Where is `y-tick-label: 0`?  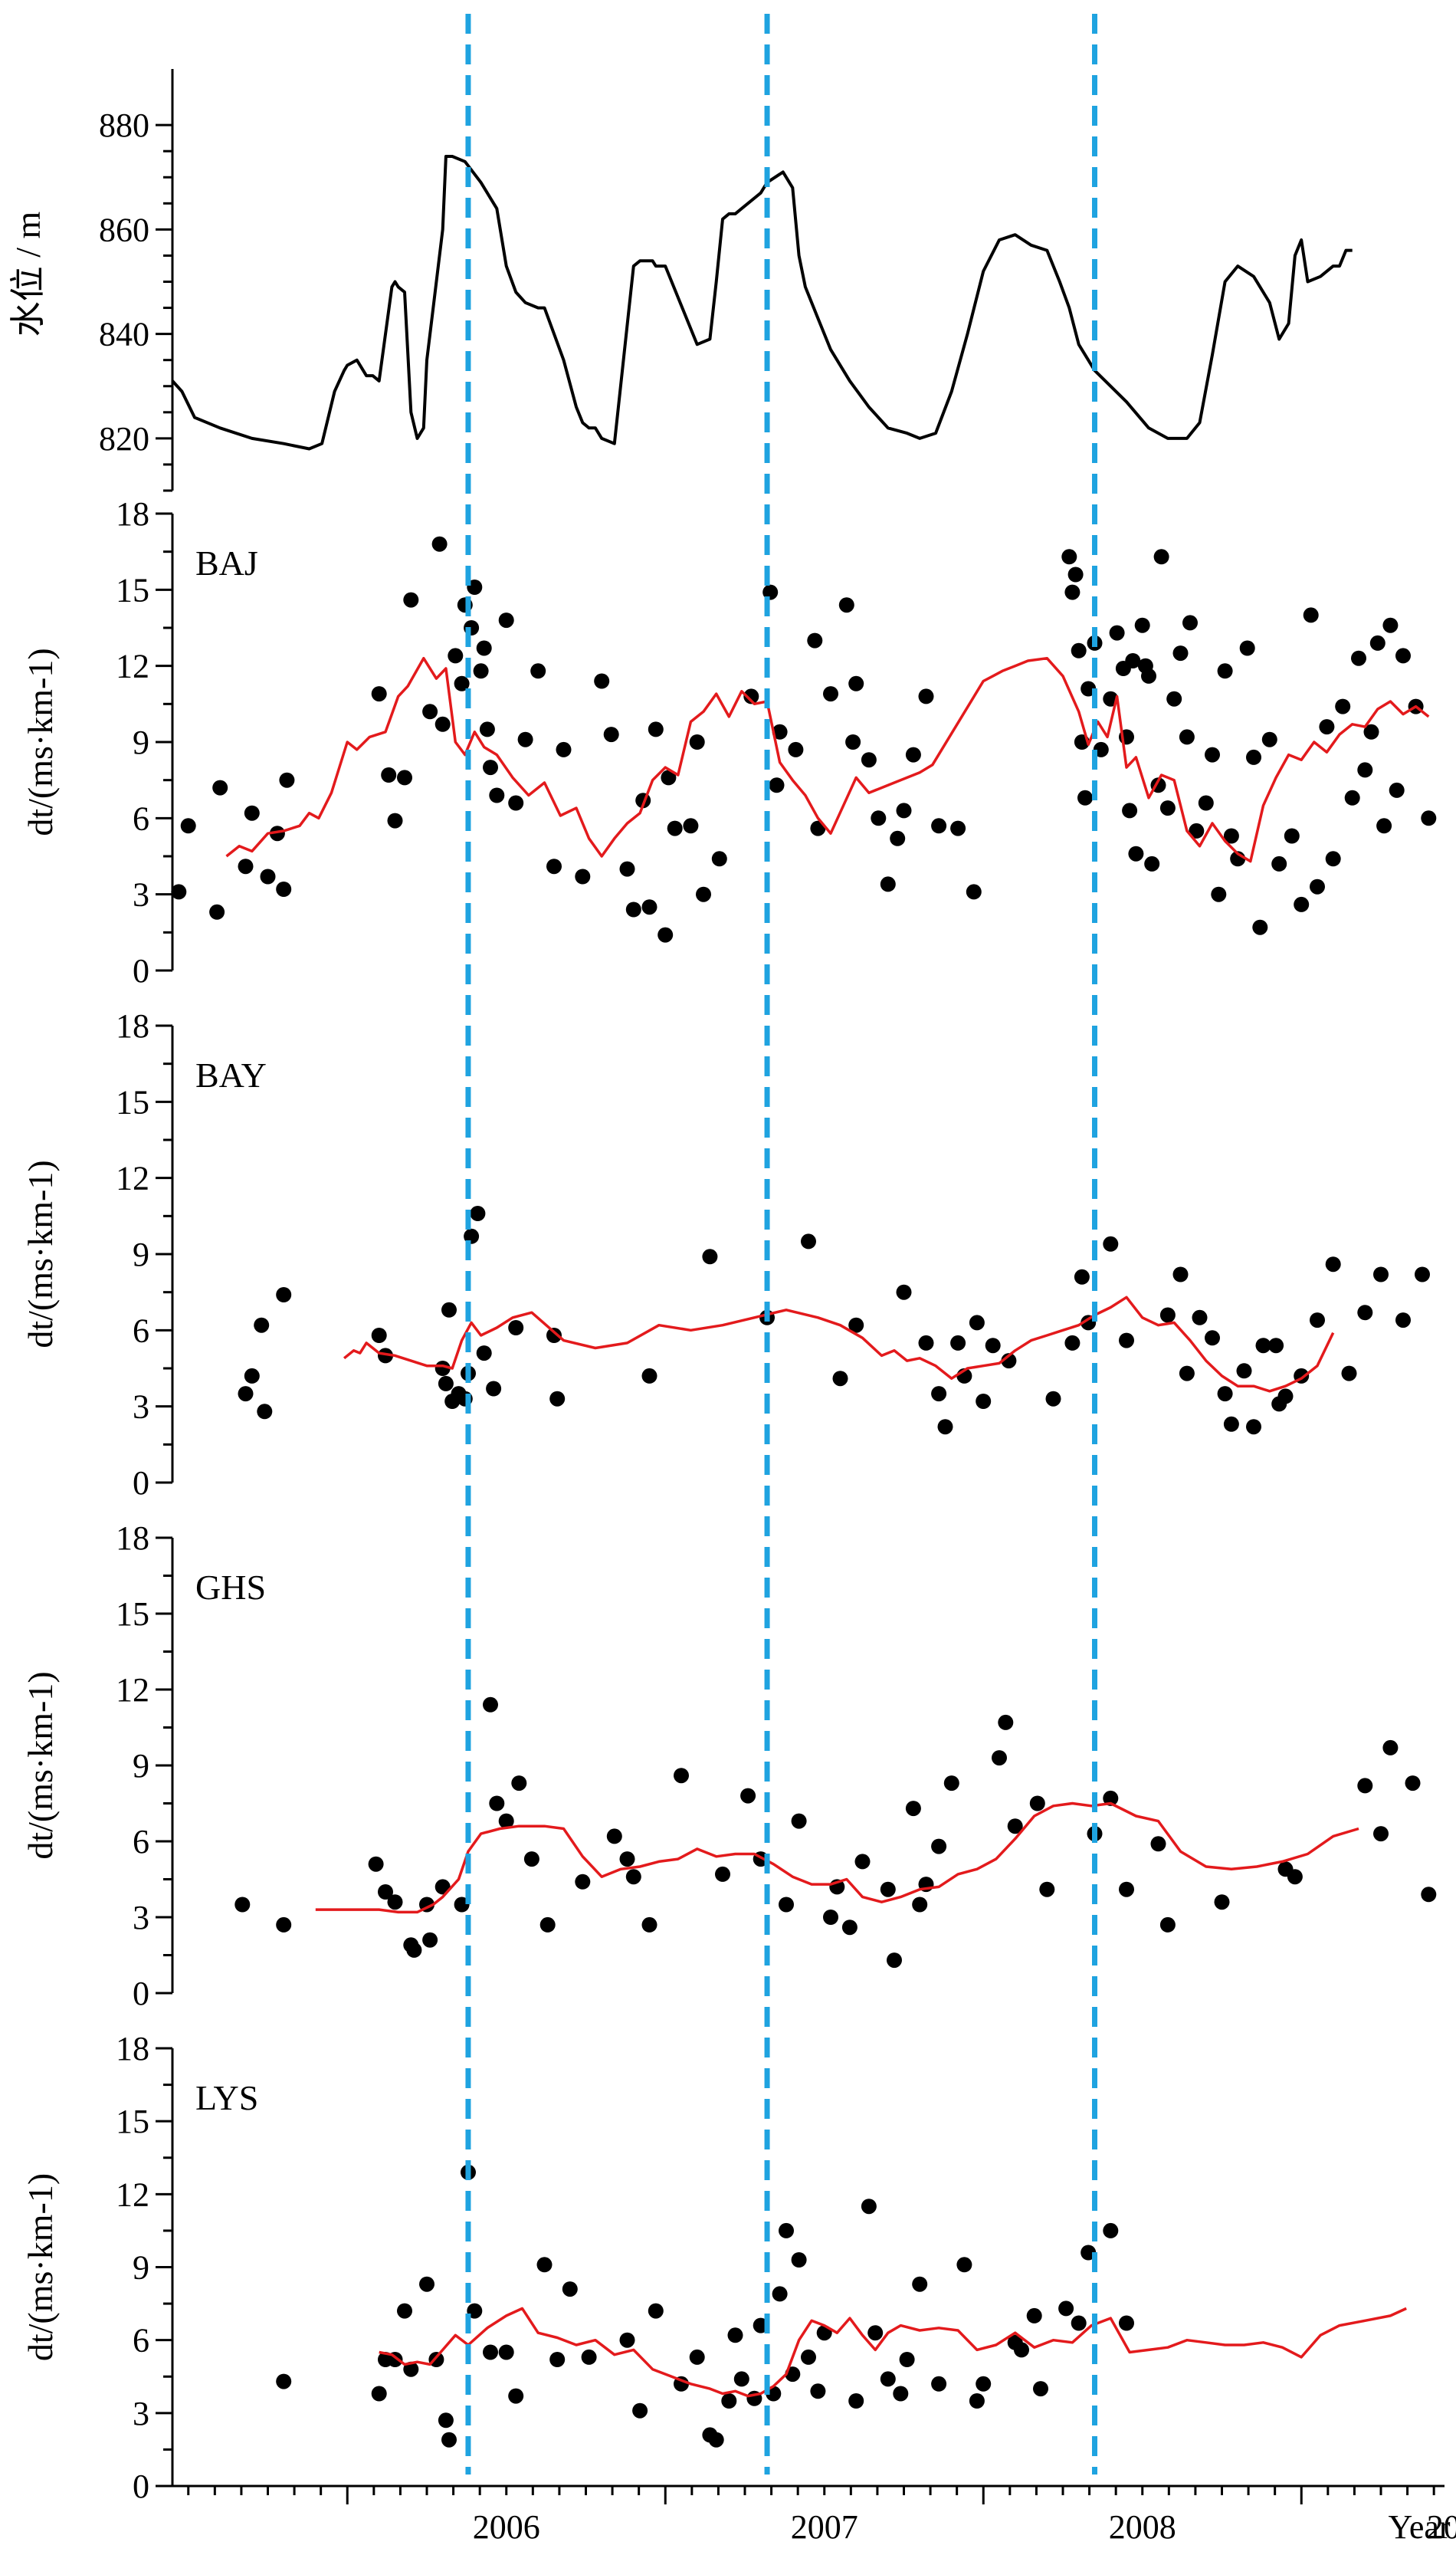 y-tick-label: 0 is located at coordinates (141, 1483).